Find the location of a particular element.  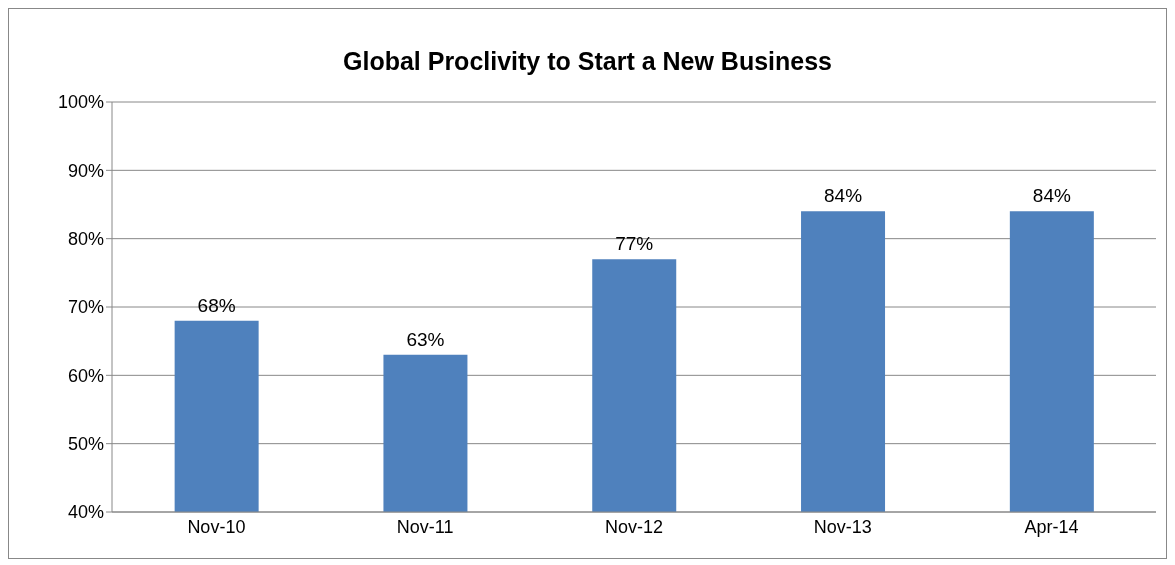

y-tick-label: 100% is located at coordinates (80, 102).